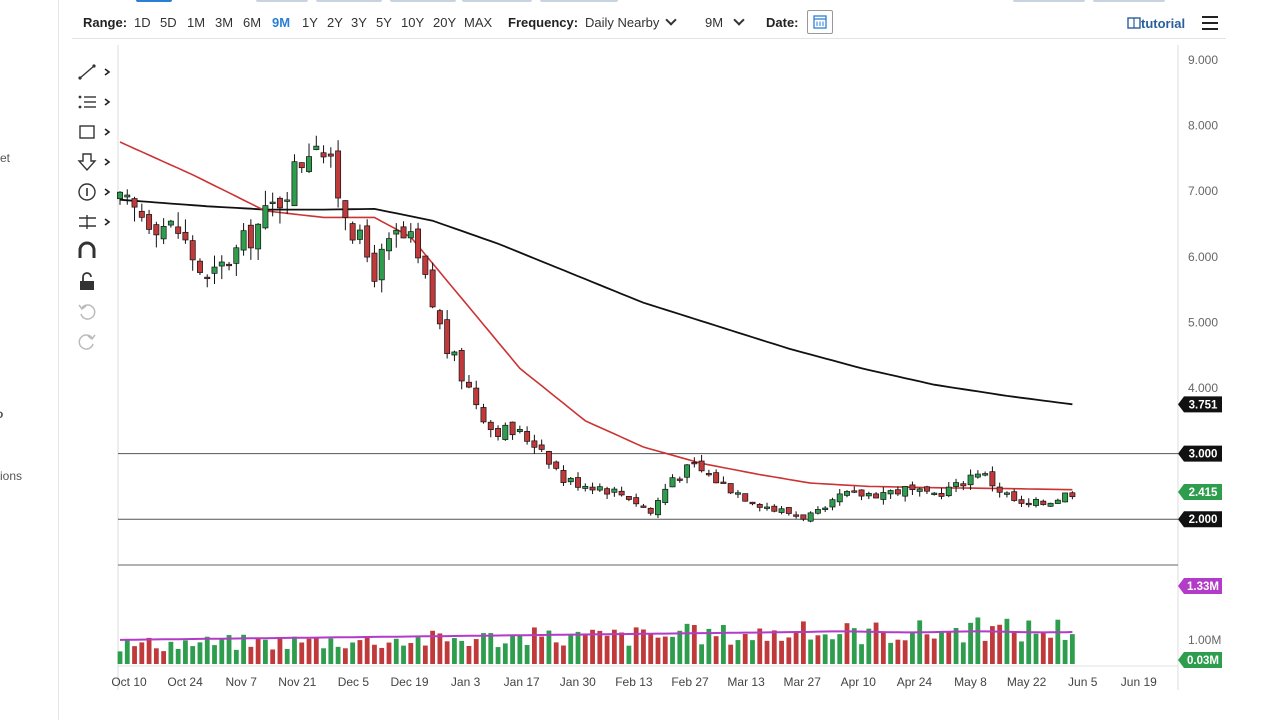  What do you see at coordinates (96, 342) in the screenshot?
I see `redo-button` at bounding box center [96, 342].